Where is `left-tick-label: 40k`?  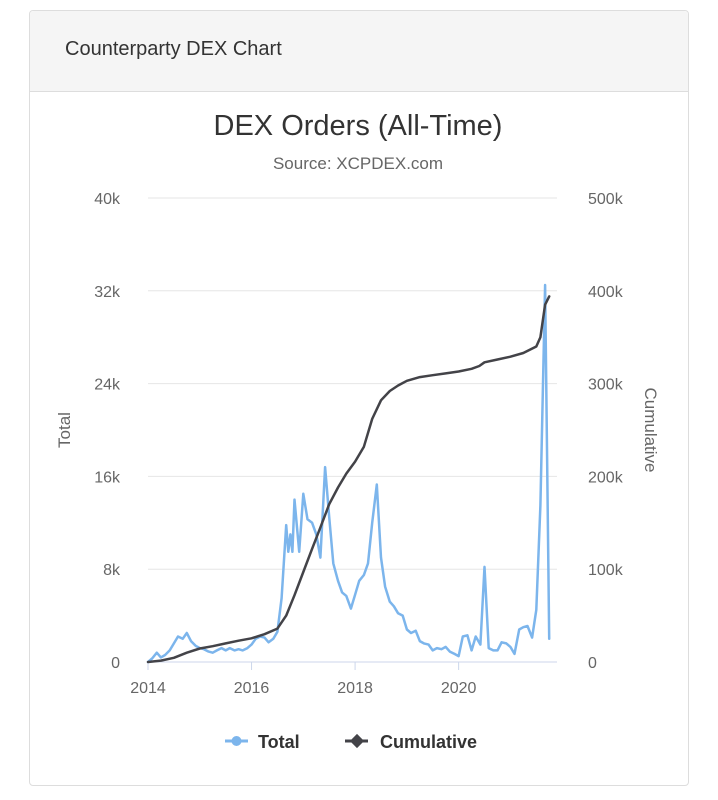
left-tick-label: 40k is located at coordinates (107, 199).